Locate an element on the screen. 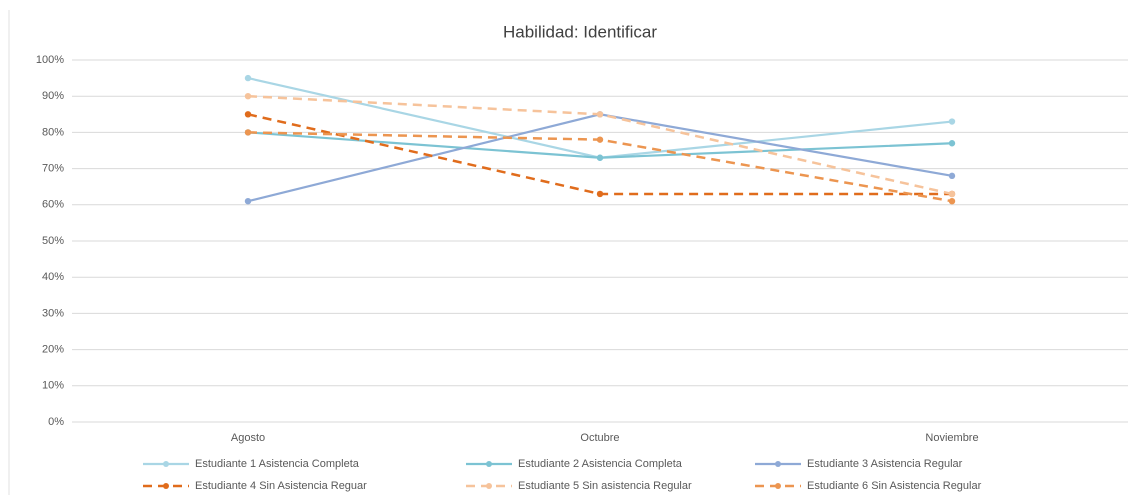 This screenshot has height=495, width=1136. y-tick-label: 50% is located at coordinates (53, 241).